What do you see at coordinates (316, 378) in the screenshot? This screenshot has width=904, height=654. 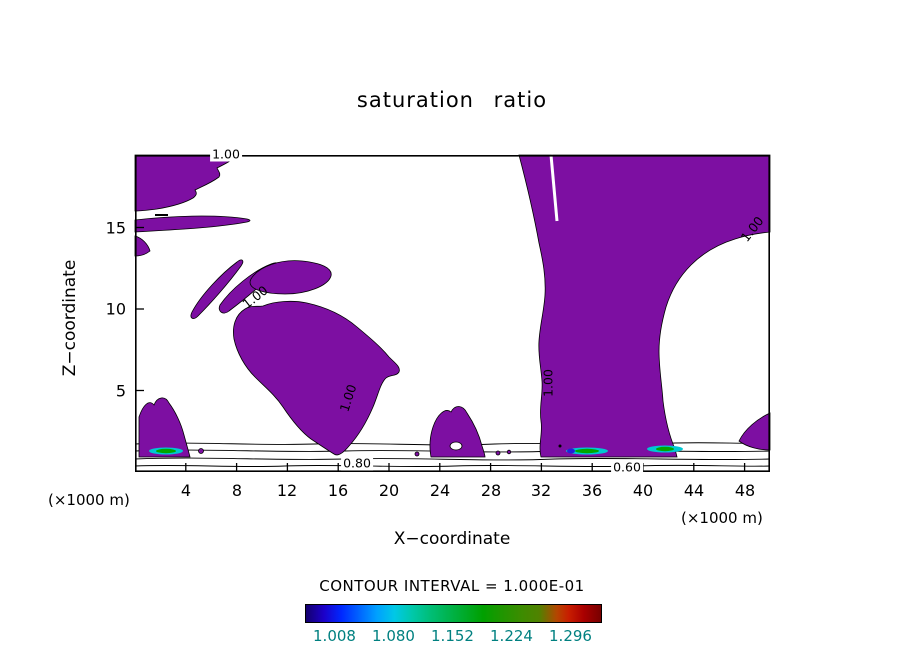 I see `filled-region-central-cloud` at bounding box center [316, 378].